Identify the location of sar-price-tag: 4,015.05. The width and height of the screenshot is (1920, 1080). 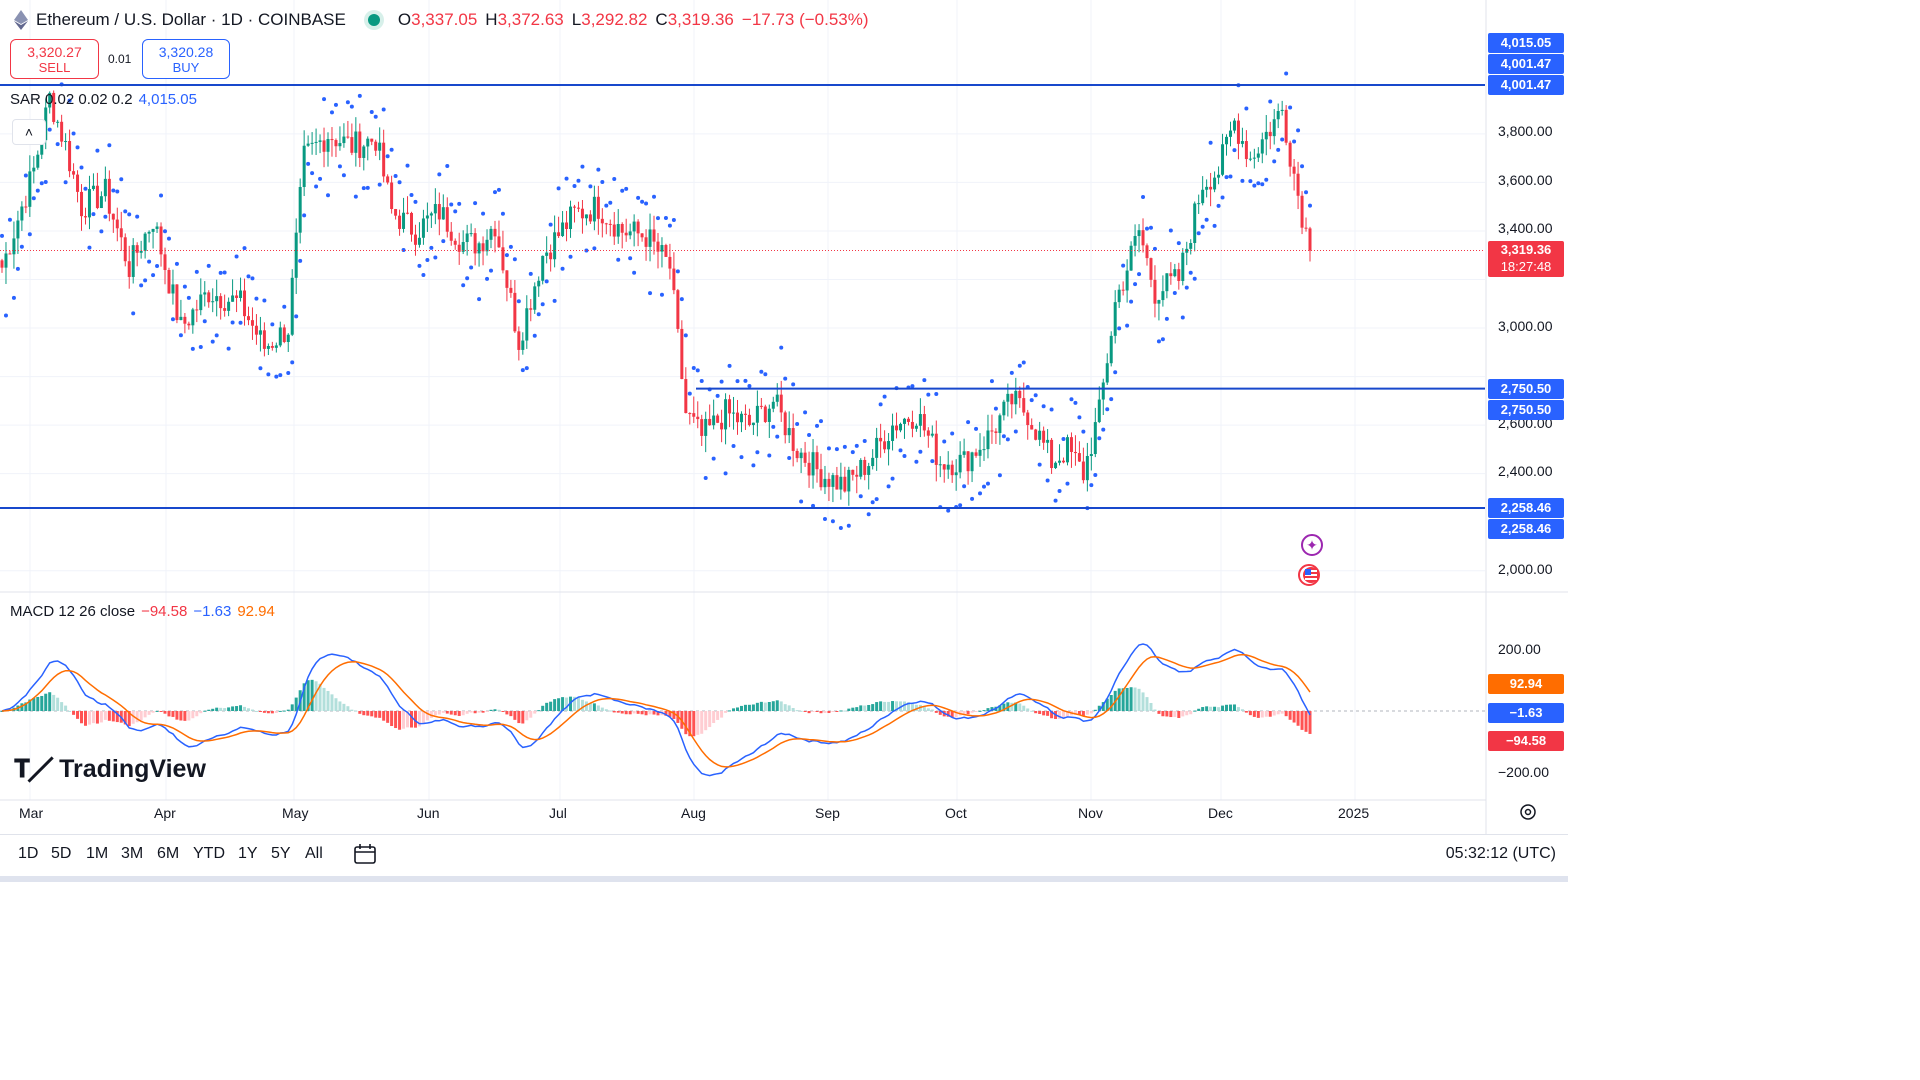
(1526, 43).